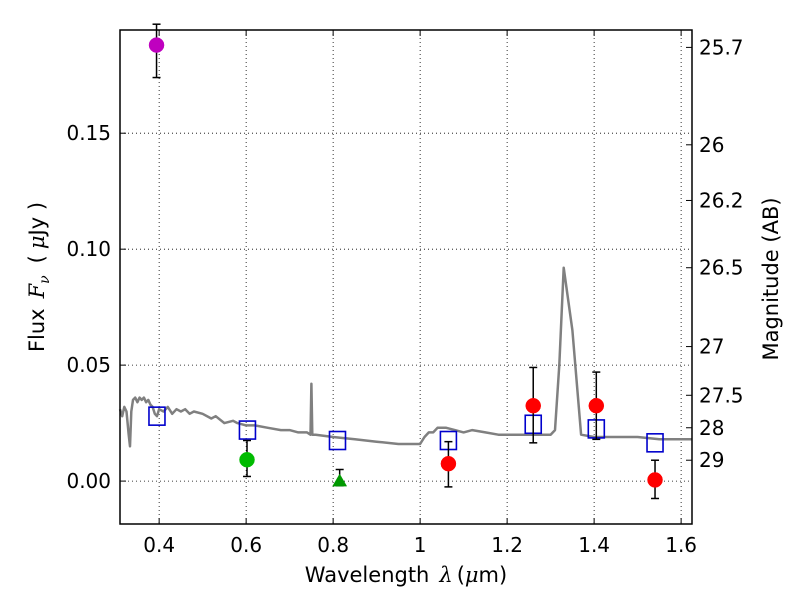 Image resolution: width=800 pixels, height=600 pixels. Describe the element at coordinates (711, 428) in the screenshot. I see `right-tick-label: 28` at that location.